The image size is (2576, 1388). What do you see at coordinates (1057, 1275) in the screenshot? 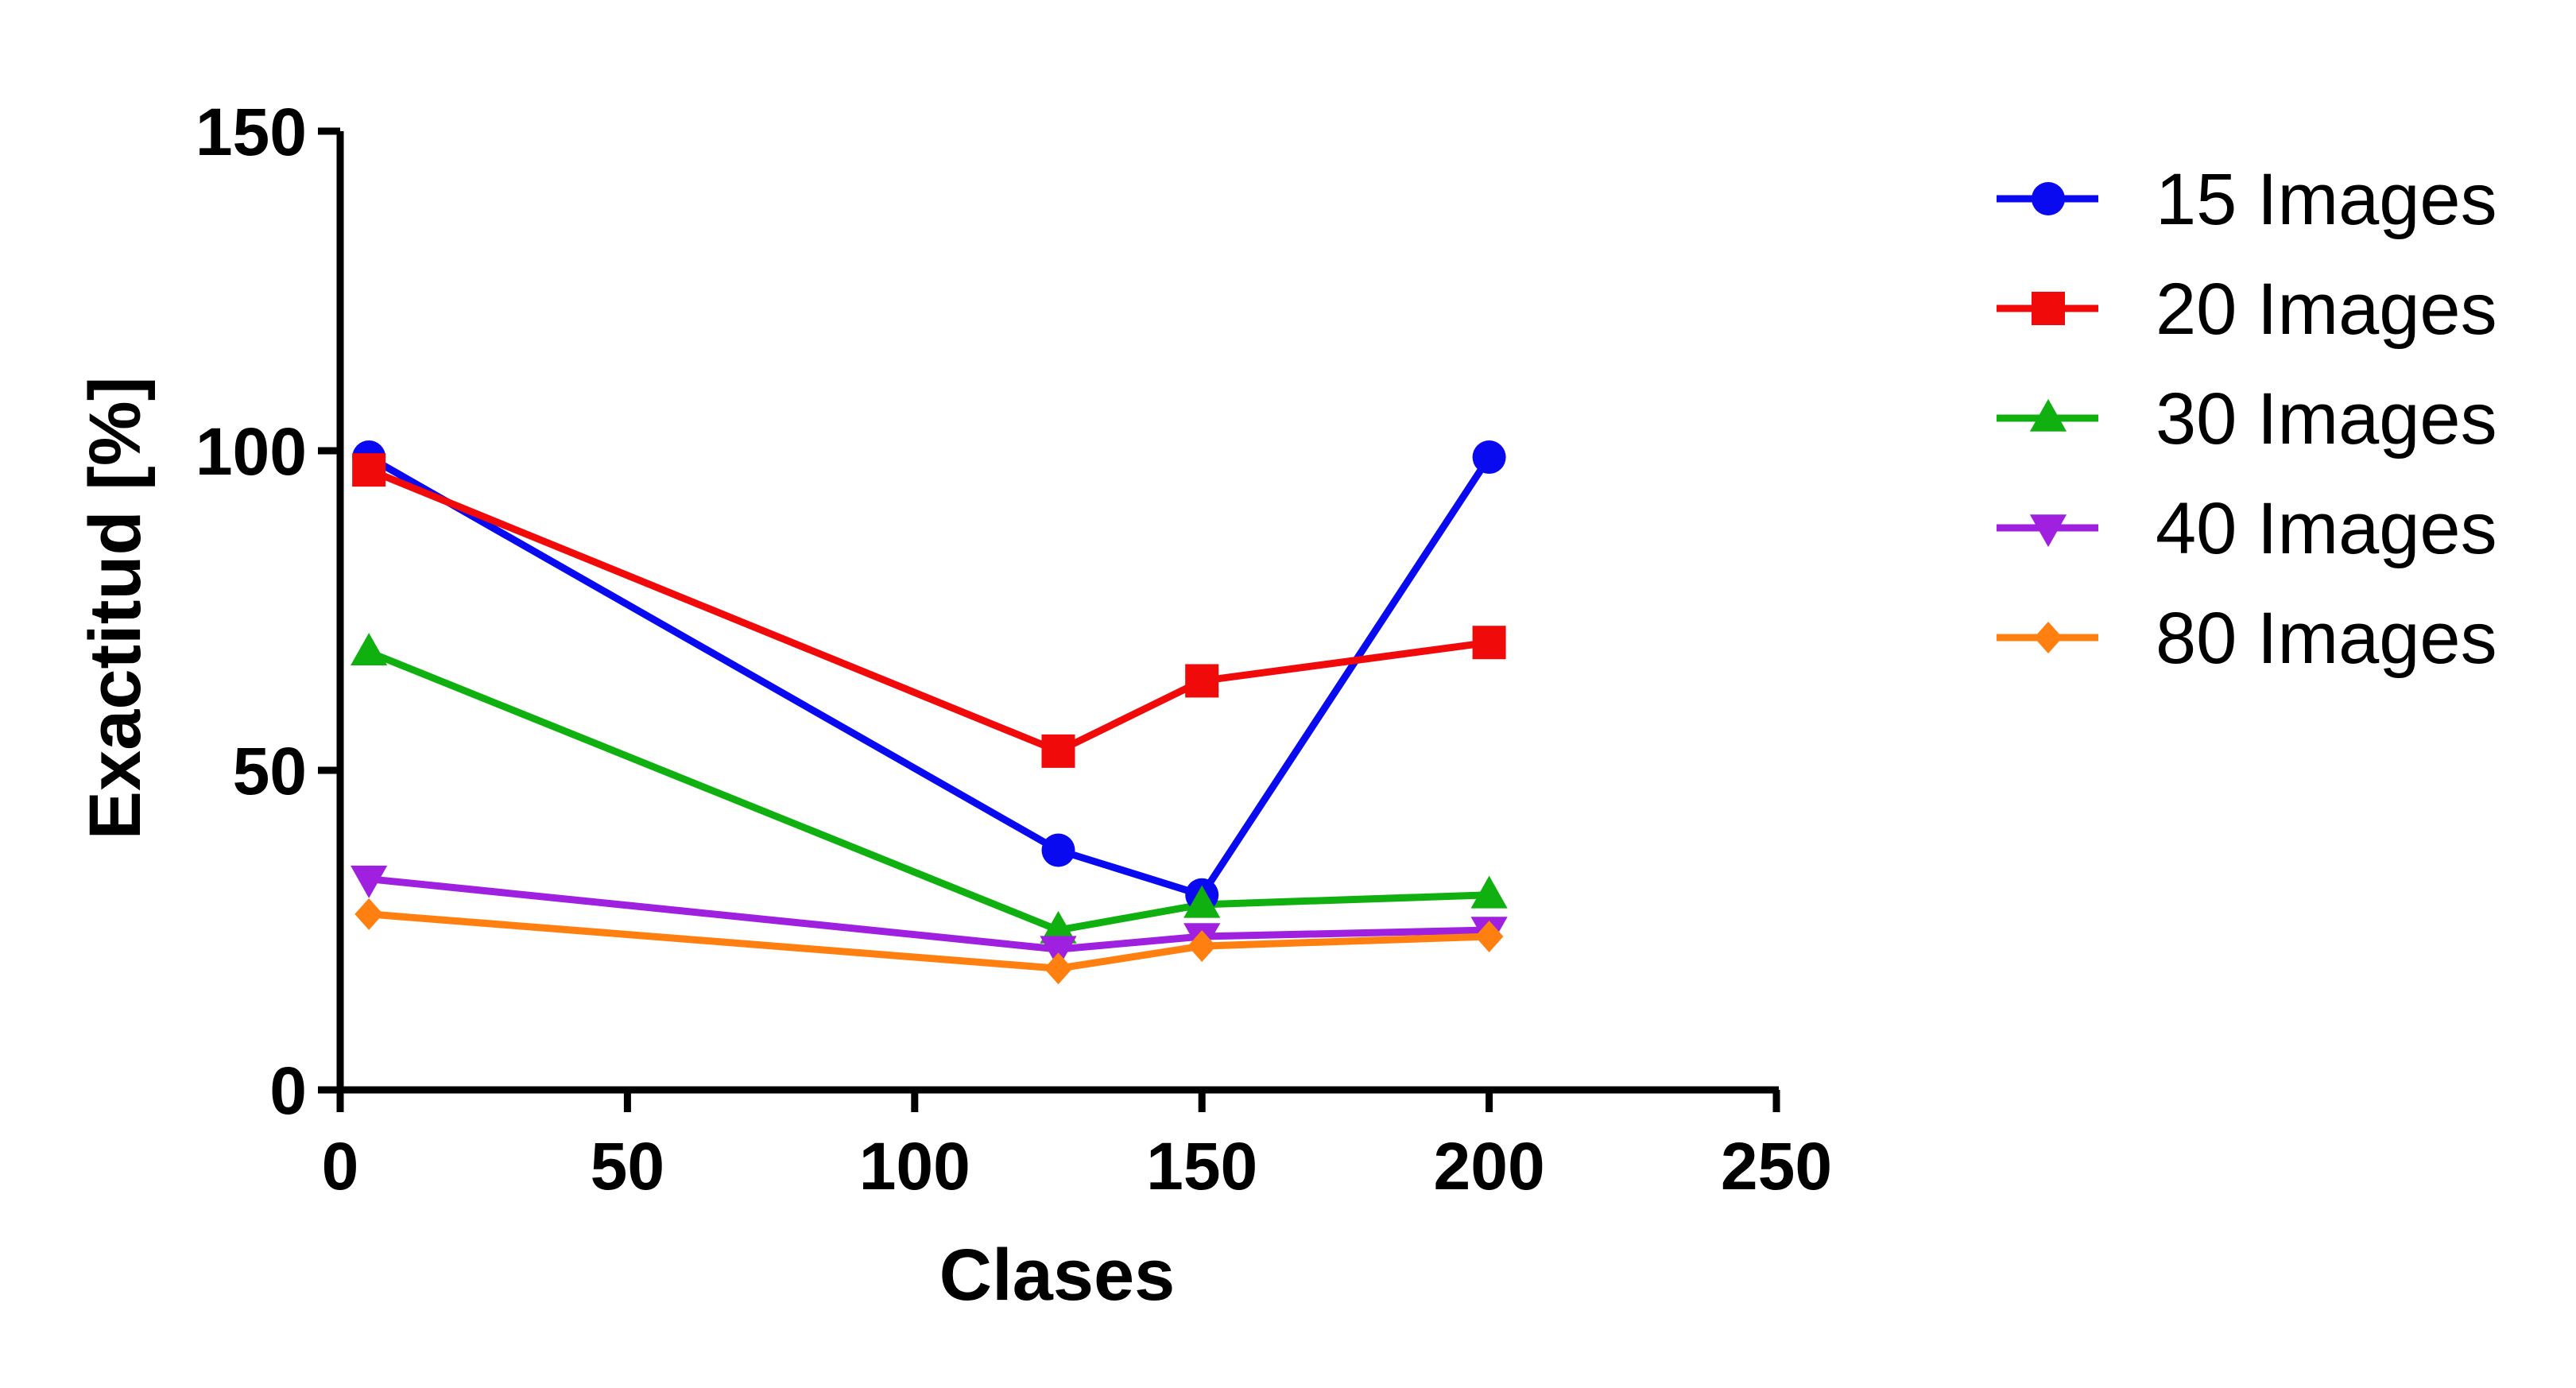
I see `x-axis-title: Clases` at bounding box center [1057, 1275].